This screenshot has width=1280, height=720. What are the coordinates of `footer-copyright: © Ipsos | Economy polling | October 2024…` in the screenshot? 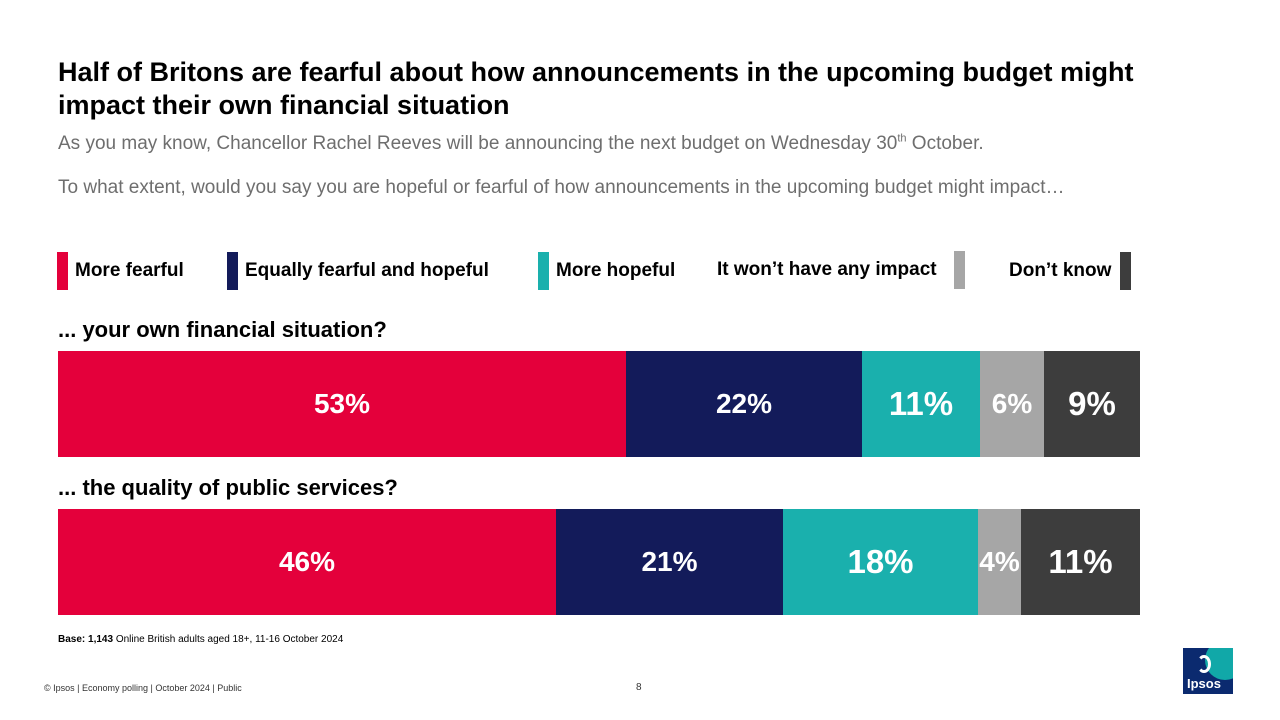 It's located at (143, 688).